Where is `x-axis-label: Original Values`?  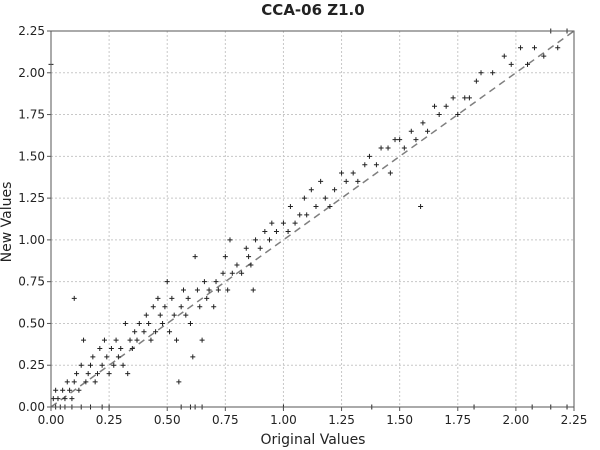 x-axis-label: Original Values is located at coordinates (313, 440).